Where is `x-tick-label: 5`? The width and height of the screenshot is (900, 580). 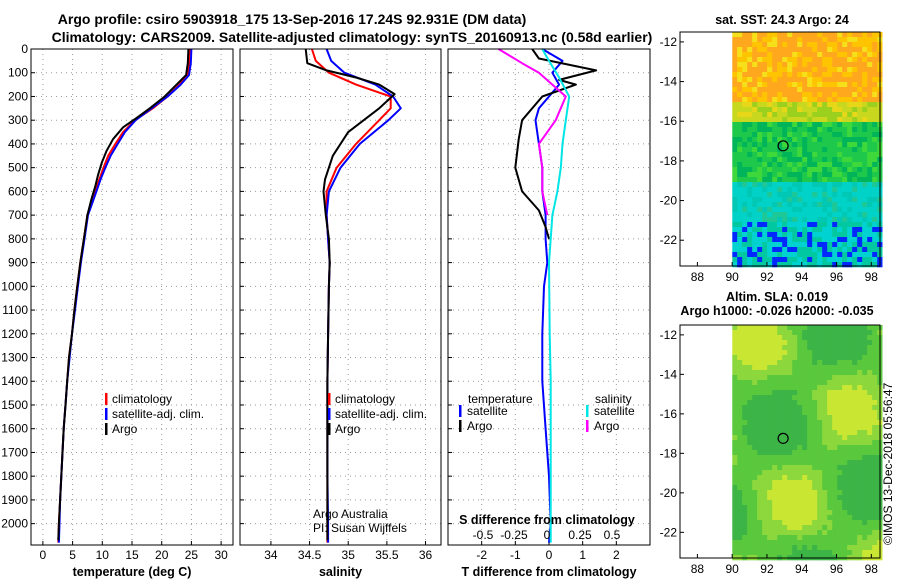
x-tick-label: 5 is located at coordinates (72, 555).